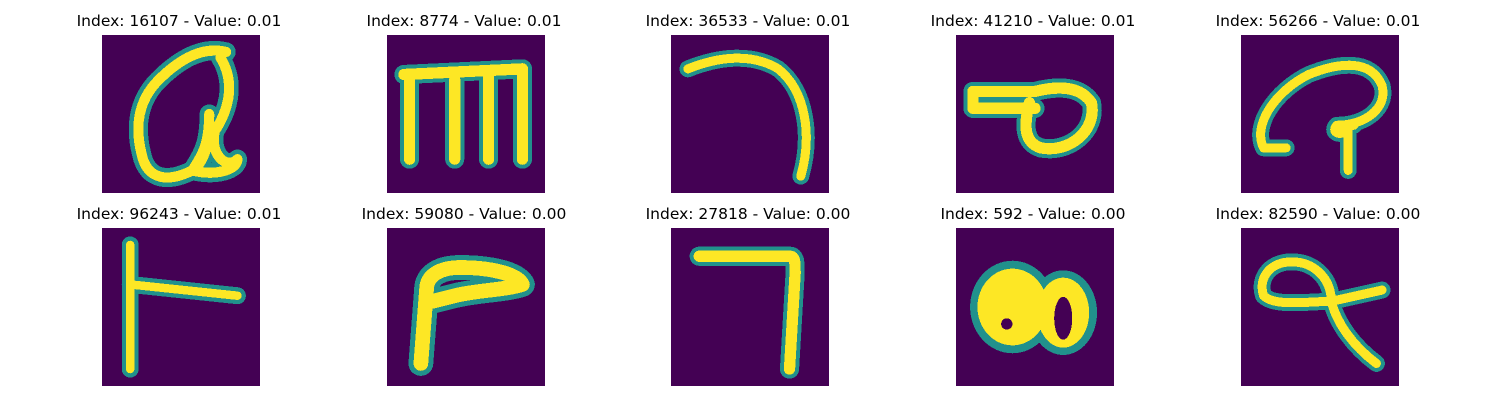 The width and height of the screenshot is (1500, 400). I want to click on panel-title: Index: 59080 - Value: 0.00, so click(464, 214).